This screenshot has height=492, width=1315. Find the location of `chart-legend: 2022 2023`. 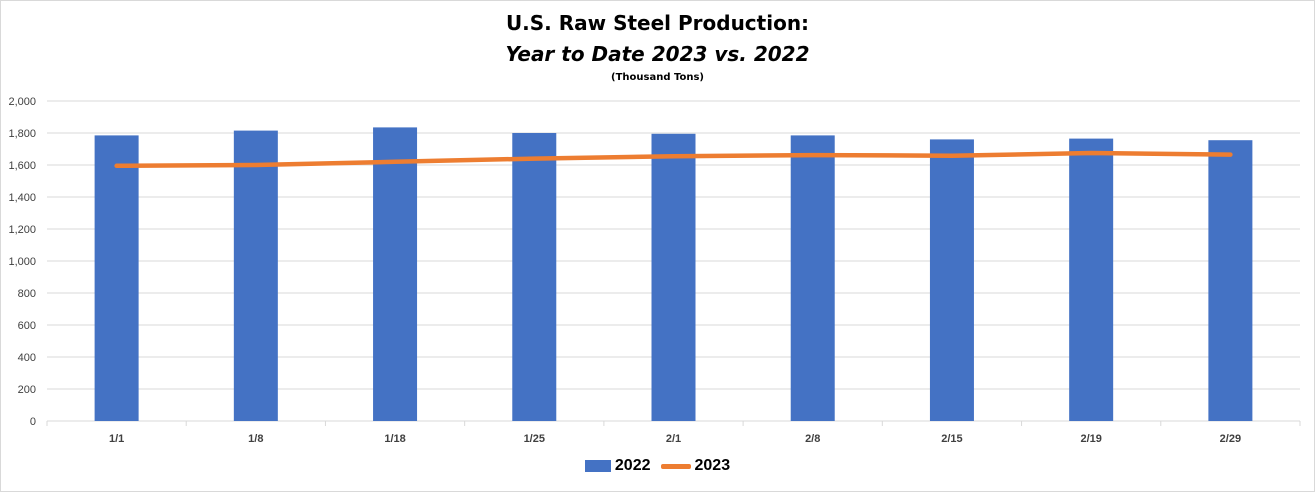

chart-legend: 2022 2023 is located at coordinates (657, 466).